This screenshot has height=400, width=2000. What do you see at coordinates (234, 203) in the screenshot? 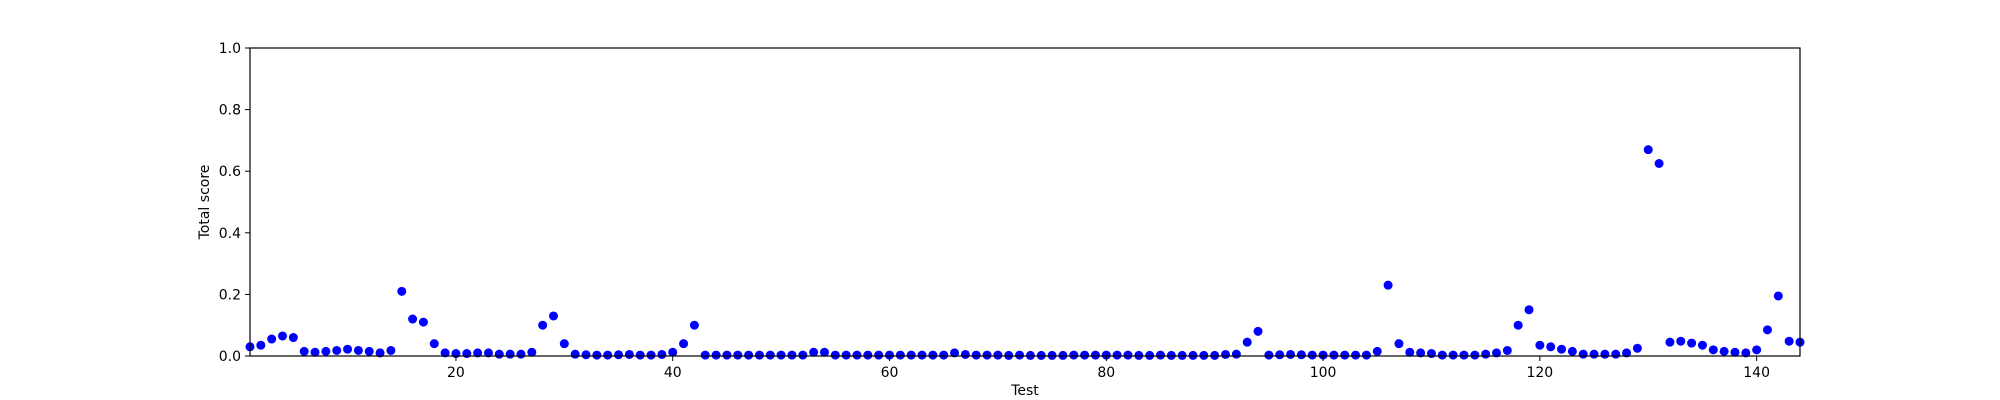
I see `y-axis-ticks: 0.0 0.2 0.4 0.6 0.8 1.0` at bounding box center [234, 203].